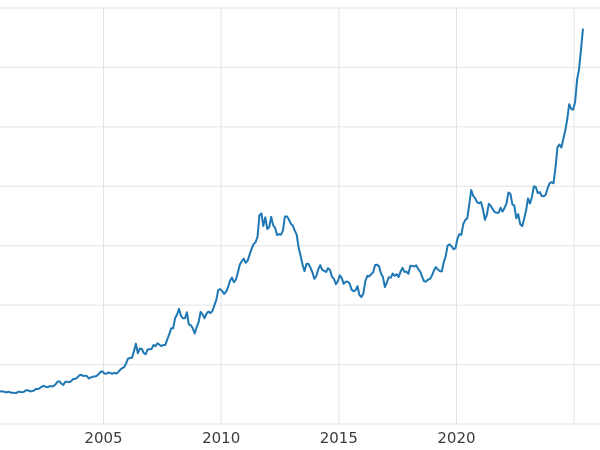 Image resolution: width=600 pixels, height=450 pixels. What do you see at coordinates (103, 438) in the screenshot?
I see `x-tick-label: 2005` at bounding box center [103, 438].